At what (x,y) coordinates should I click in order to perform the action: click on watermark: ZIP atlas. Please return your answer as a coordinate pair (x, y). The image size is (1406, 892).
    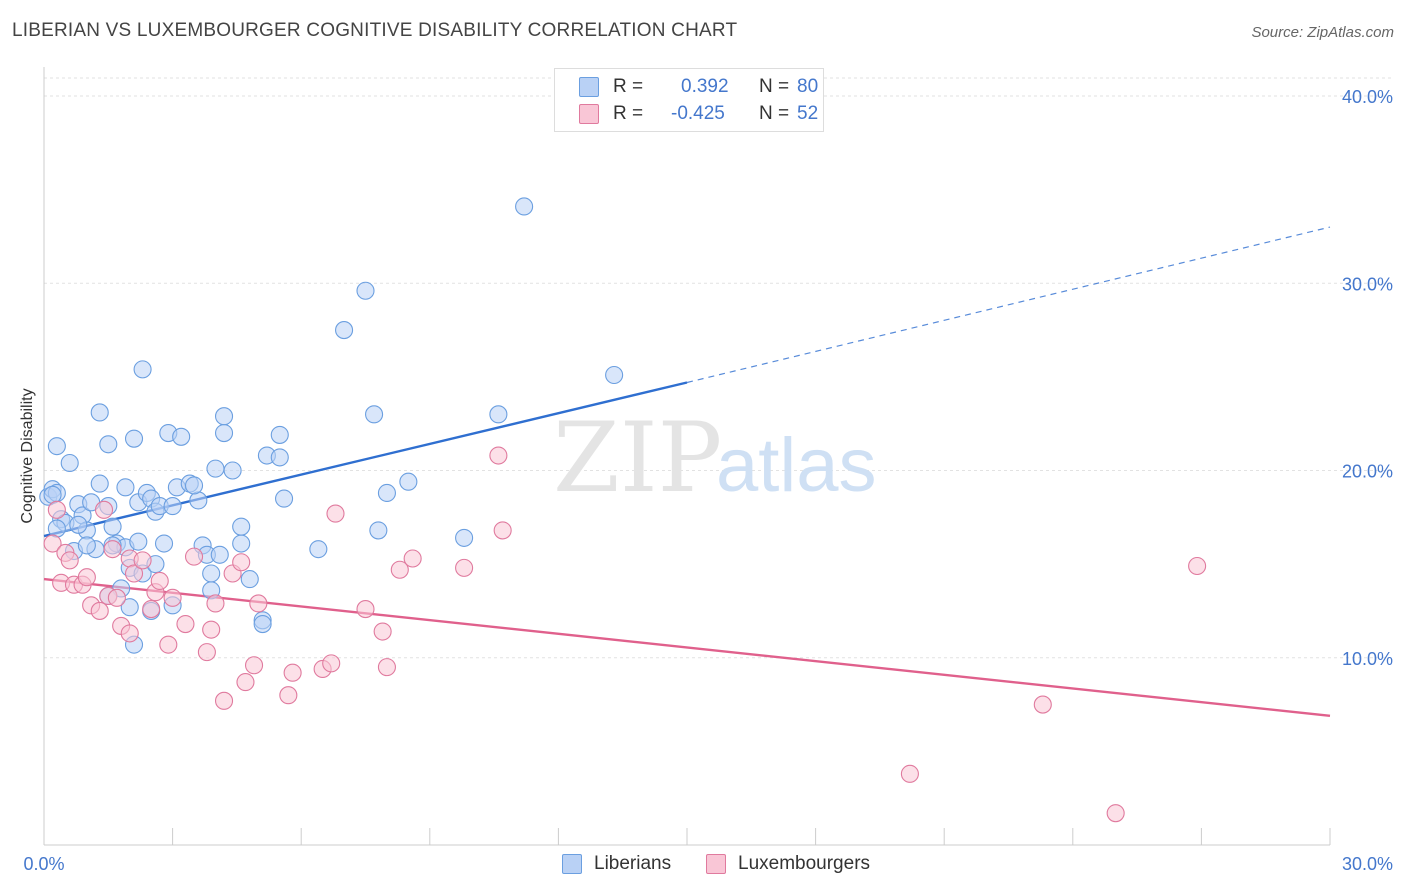
    Looking at the image, I should click on (715, 458).